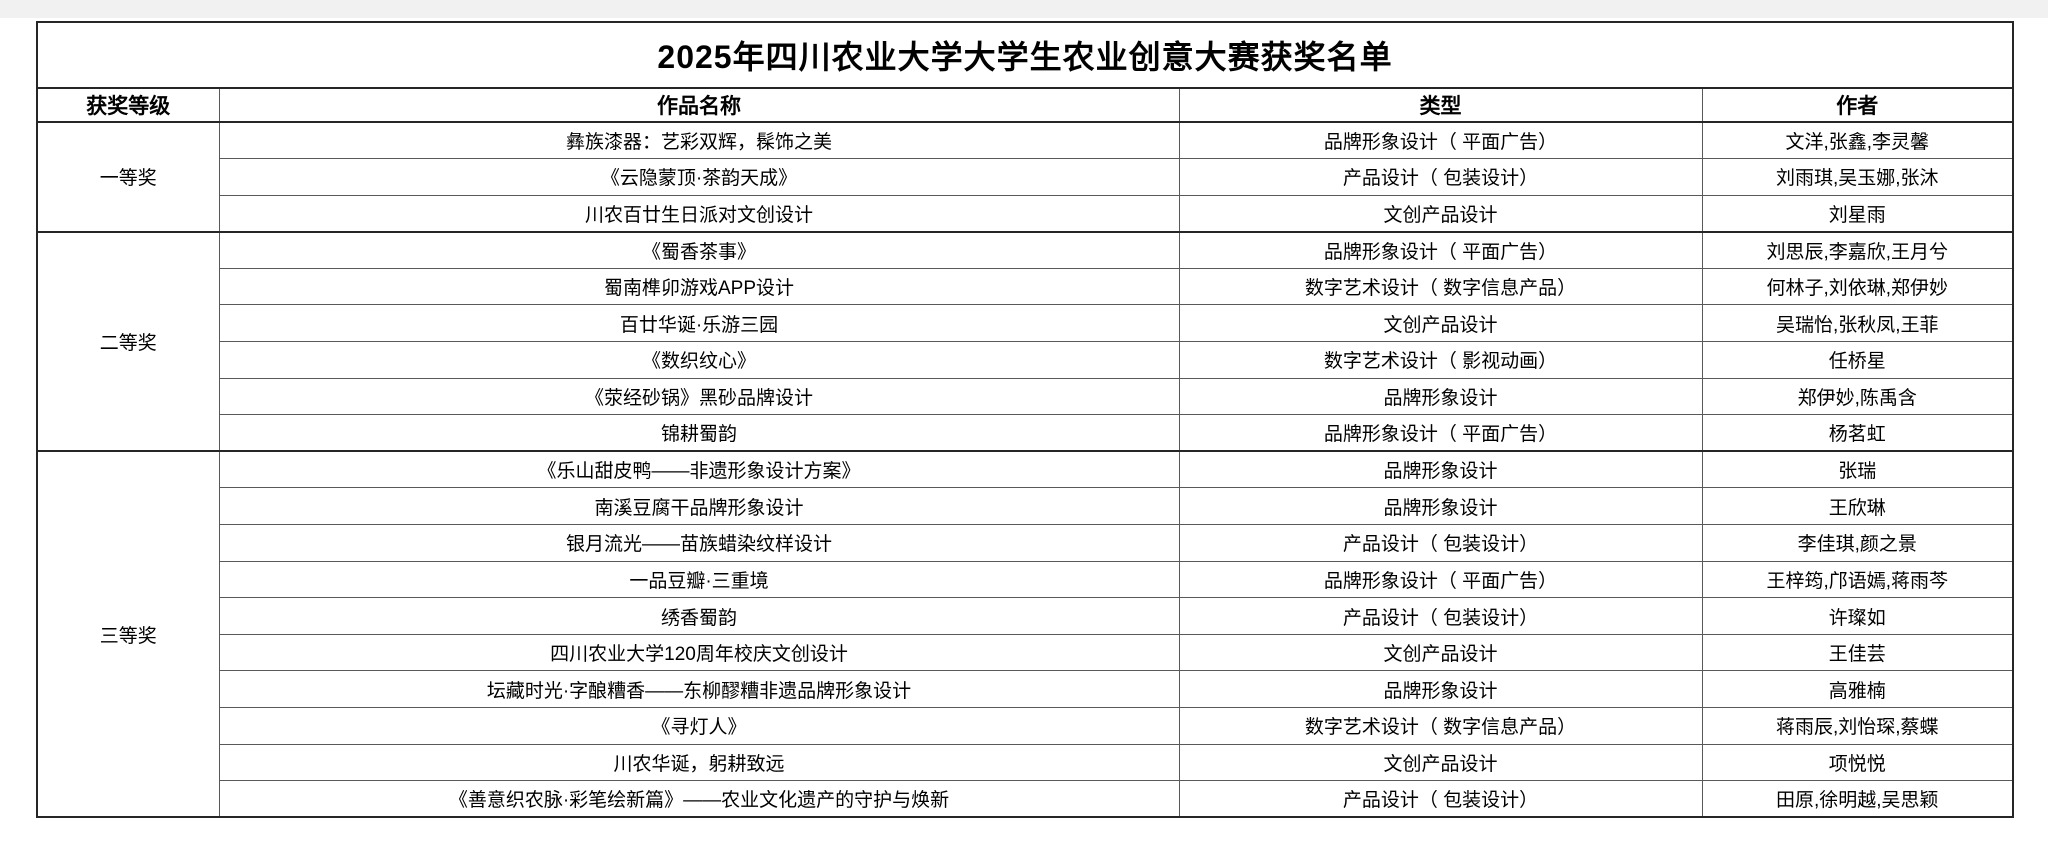 Image resolution: width=2048 pixels, height=849 pixels. Describe the element at coordinates (699, 726) in the screenshot. I see `work-name-cell: 《寻灯人》` at that location.